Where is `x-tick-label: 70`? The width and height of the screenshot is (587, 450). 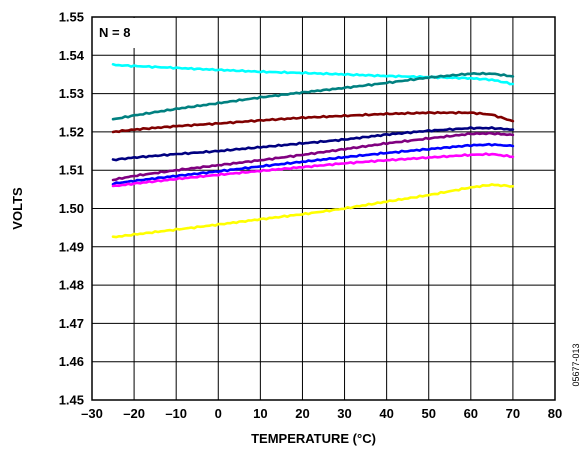
x-tick-label: 70 is located at coordinates (513, 413).